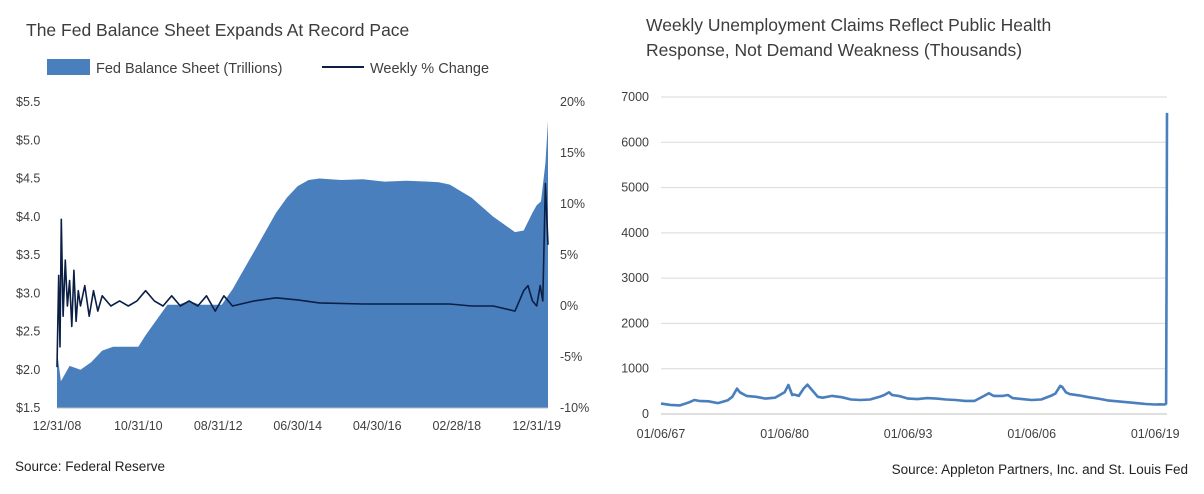 This screenshot has height=494, width=1204. Describe the element at coordinates (635, 97) in the screenshot. I see `right-y-tick-label: 7000` at that location.